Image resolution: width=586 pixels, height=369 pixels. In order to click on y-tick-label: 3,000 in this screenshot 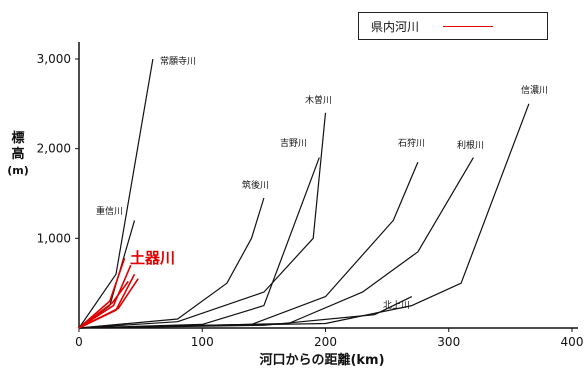, I will do `click(54, 59)`.